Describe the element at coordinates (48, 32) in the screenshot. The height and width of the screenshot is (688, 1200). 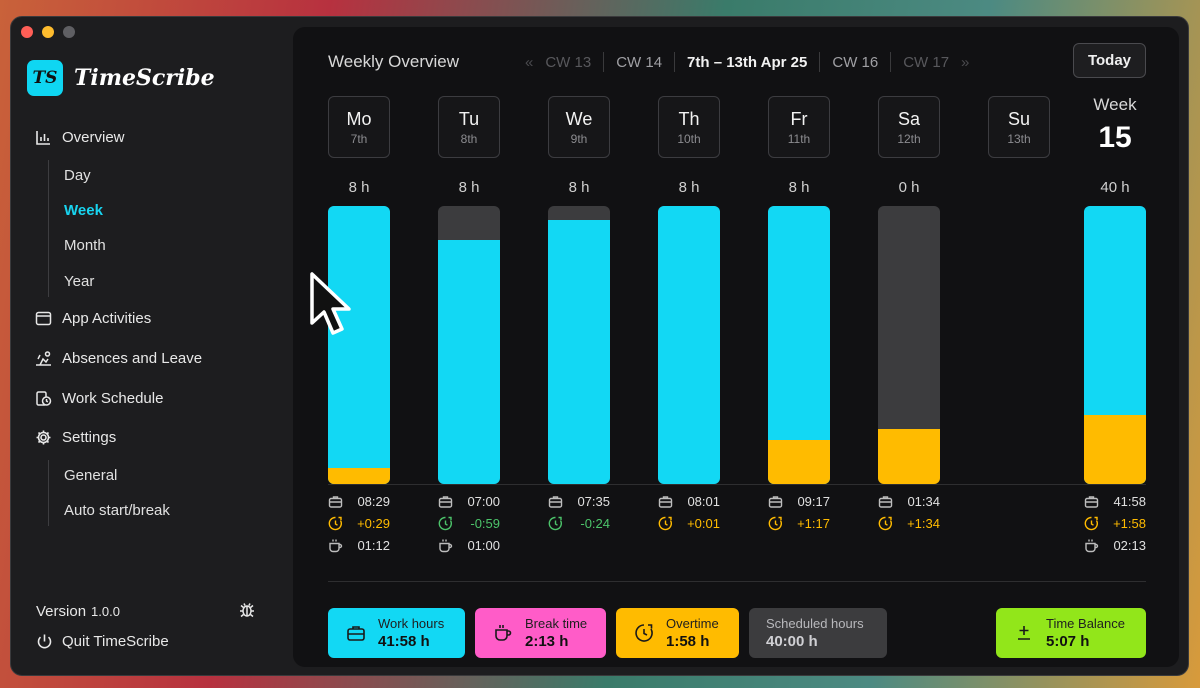
I see `minimize-window-button` at that location.